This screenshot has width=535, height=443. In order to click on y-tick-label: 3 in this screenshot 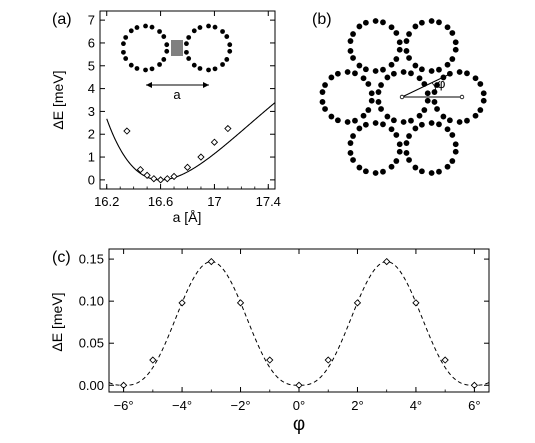, I will do `click(91, 111)`.